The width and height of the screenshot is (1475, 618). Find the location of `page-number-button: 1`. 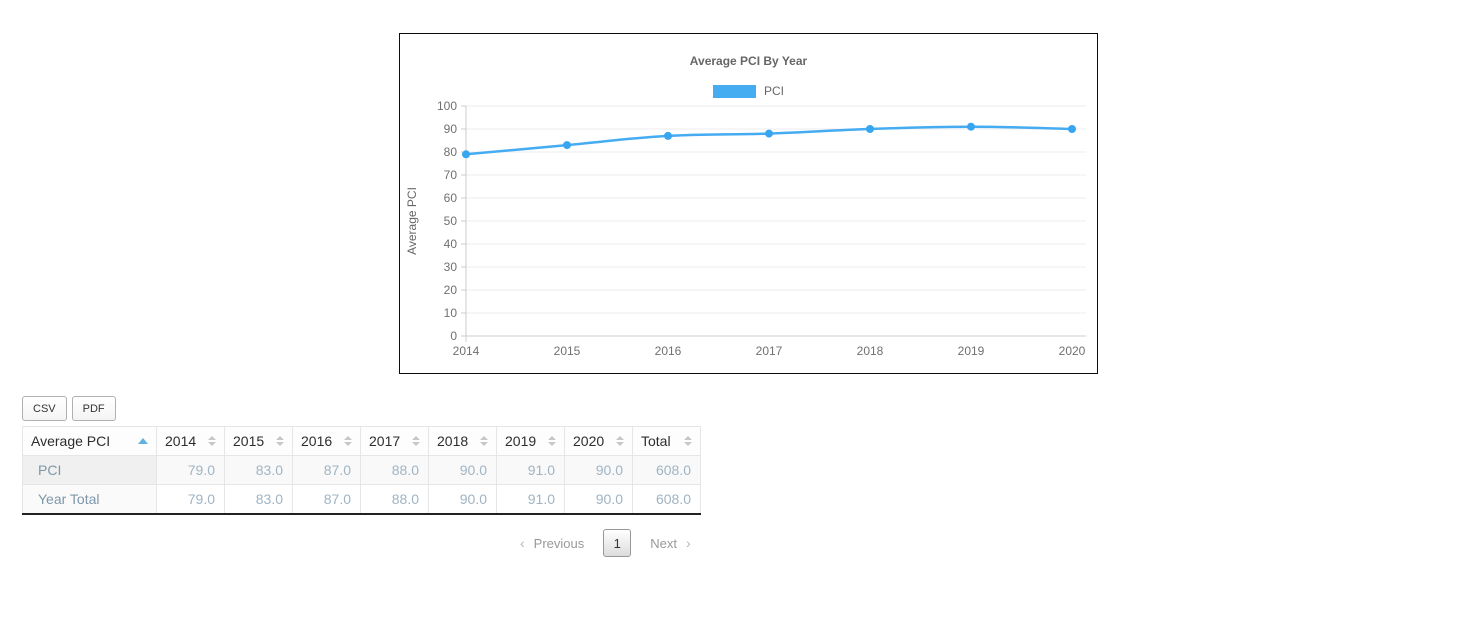

page-number-button: 1 is located at coordinates (617, 543).